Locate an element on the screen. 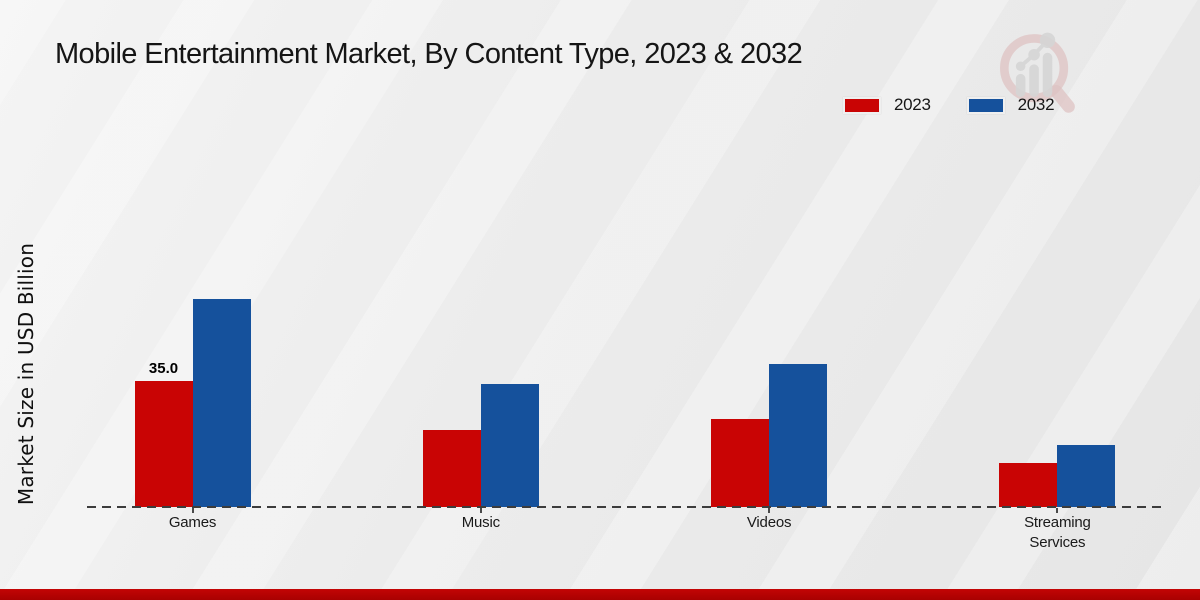 This screenshot has height=600, width=1200. legend-label-2032: 2032 is located at coordinates (1036, 104).